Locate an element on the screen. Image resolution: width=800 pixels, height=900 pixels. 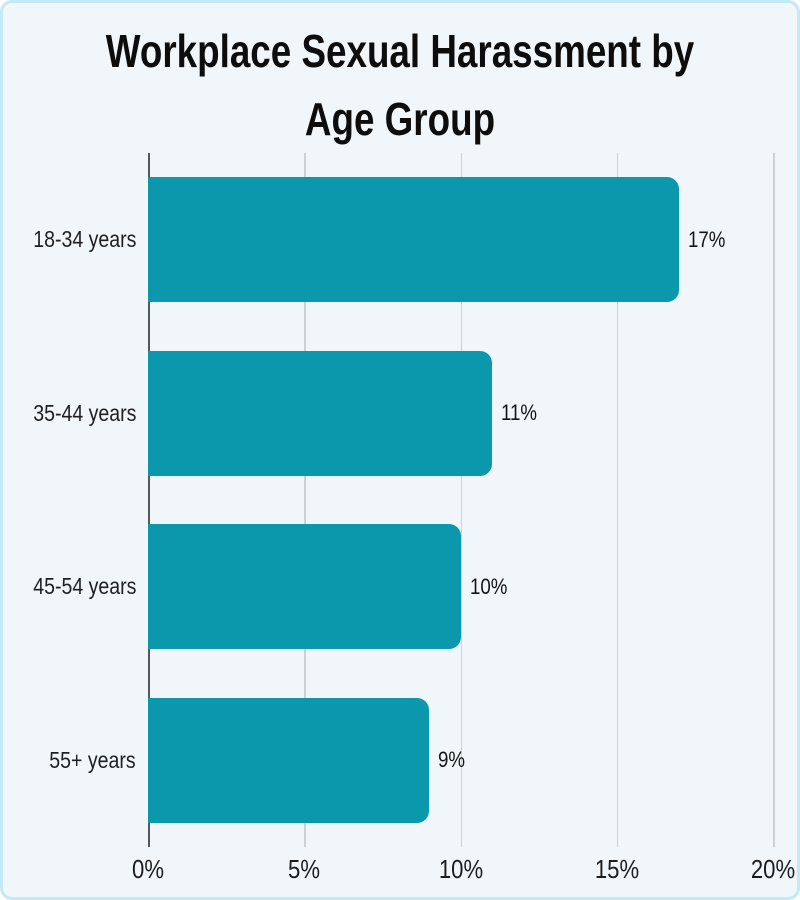
bar-value-label: 17% is located at coordinates (707, 239).